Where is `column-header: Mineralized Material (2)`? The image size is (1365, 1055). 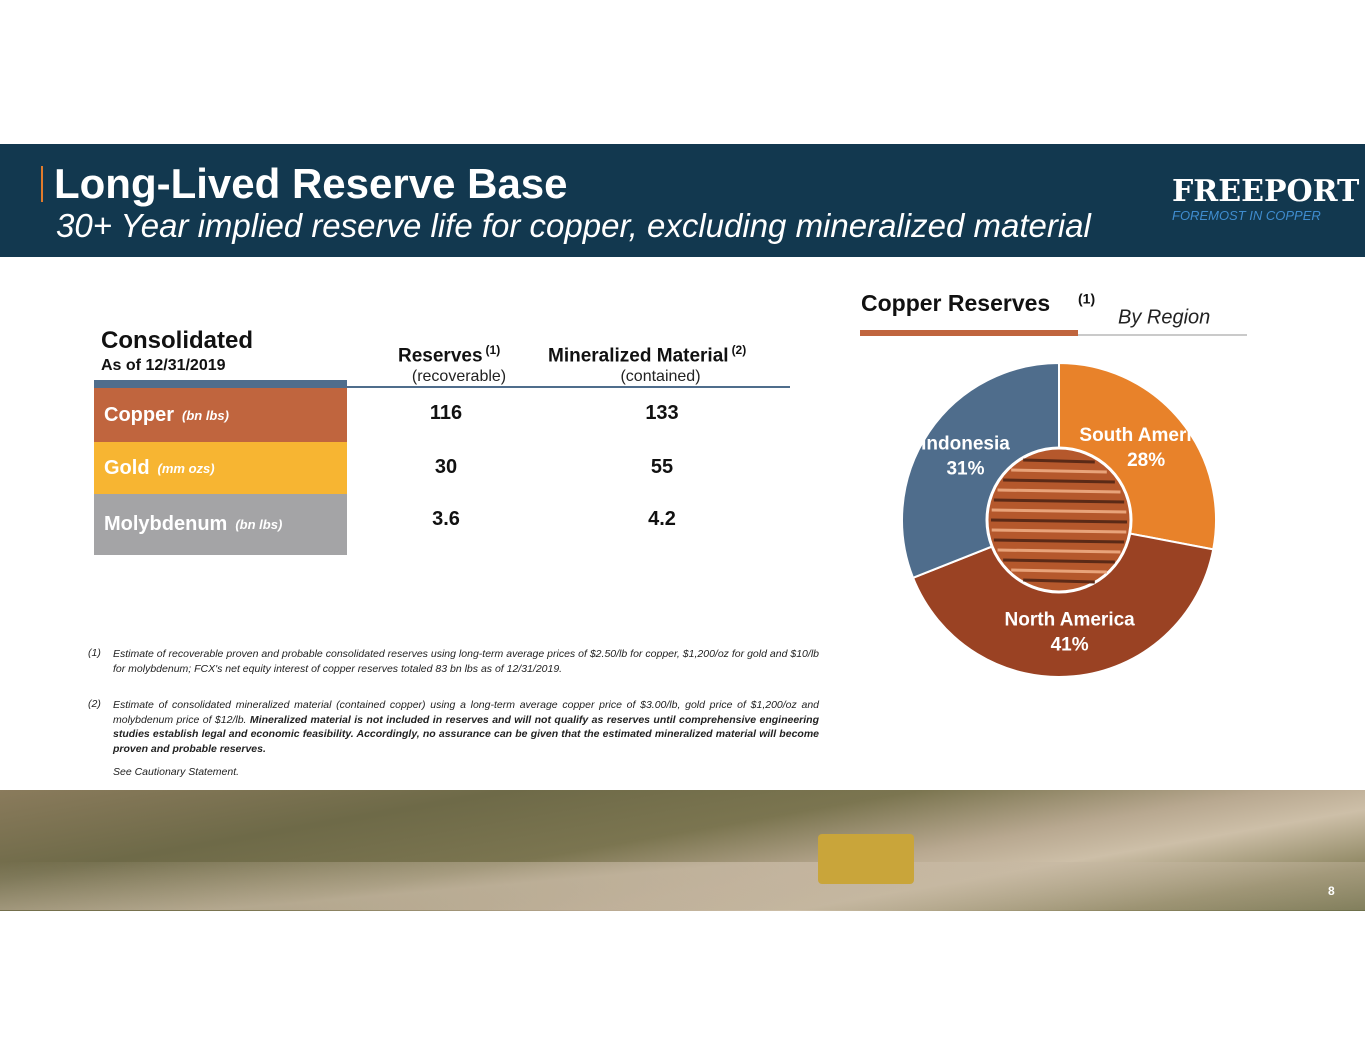 column-header: Mineralized Material (2) is located at coordinates (647, 355).